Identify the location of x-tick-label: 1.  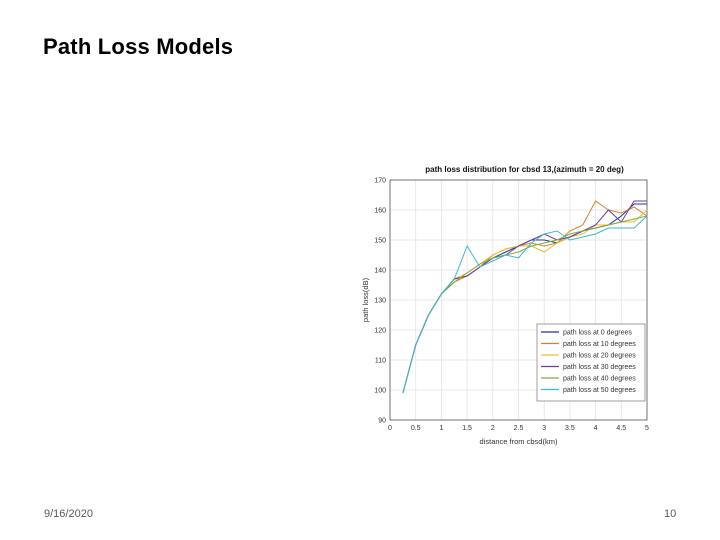
(441, 428).